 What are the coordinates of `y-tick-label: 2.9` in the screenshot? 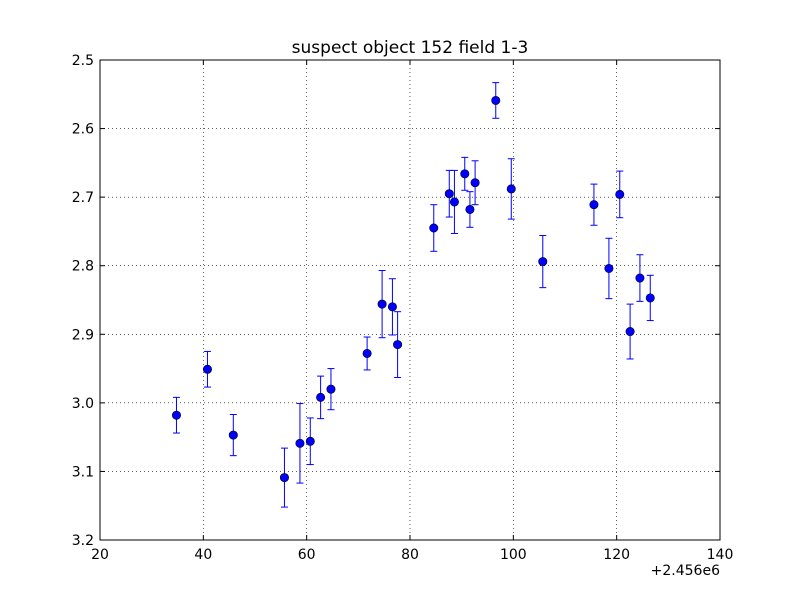 It's located at (83, 335).